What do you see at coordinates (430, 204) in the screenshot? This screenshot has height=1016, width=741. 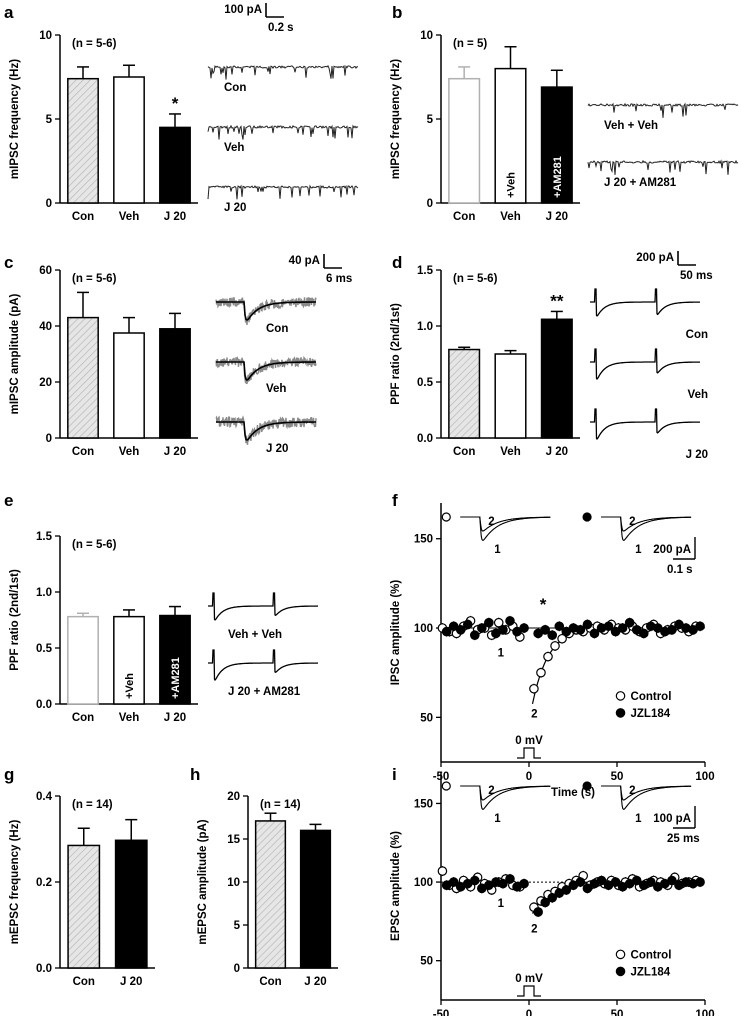 I see `y-tick-label-b: 0` at bounding box center [430, 204].